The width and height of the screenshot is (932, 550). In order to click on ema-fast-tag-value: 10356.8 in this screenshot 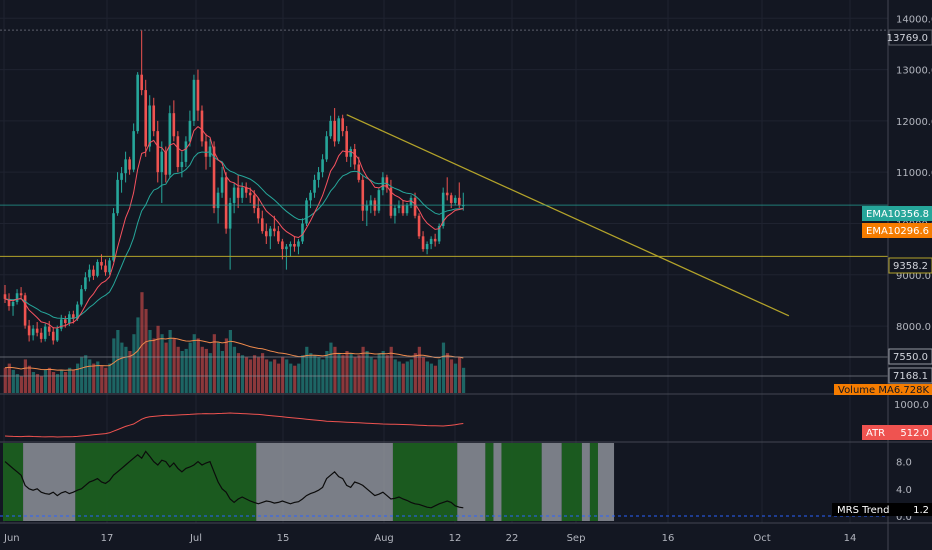, I will do `click(908, 214)`.